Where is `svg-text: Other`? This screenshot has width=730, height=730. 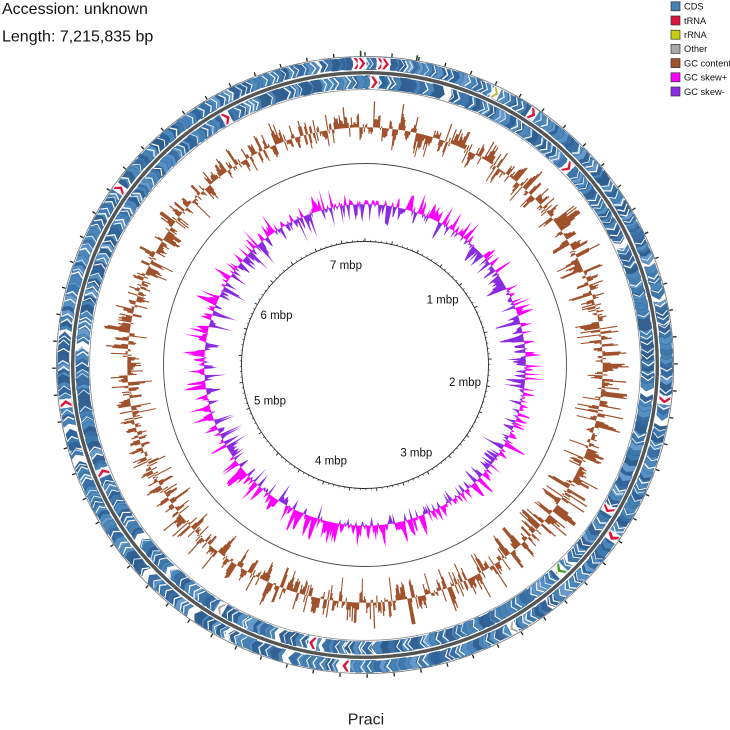
svg-text: Other is located at coordinates (695, 49).